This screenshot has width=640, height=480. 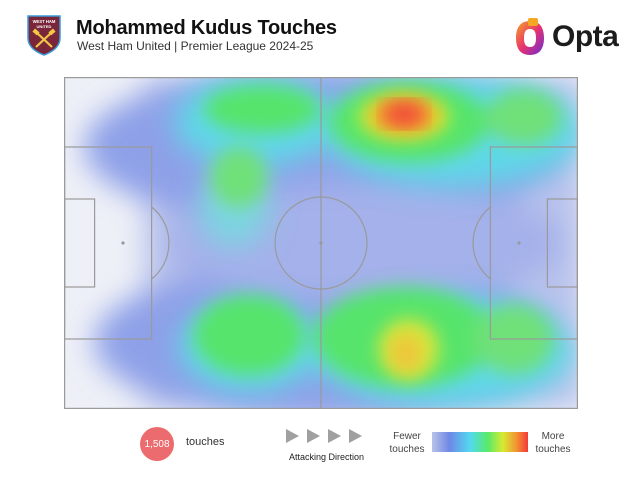 What do you see at coordinates (206, 28) in the screenshot?
I see `page-title: Mohammed Kudus Touches` at bounding box center [206, 28].